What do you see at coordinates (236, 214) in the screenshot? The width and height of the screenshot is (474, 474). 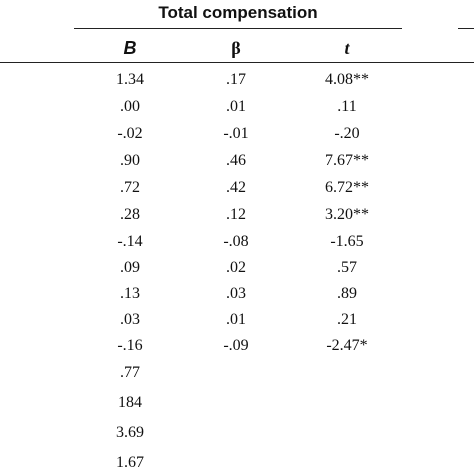 I see `table-cell-beta: .12` at bounding box center [236, 214].